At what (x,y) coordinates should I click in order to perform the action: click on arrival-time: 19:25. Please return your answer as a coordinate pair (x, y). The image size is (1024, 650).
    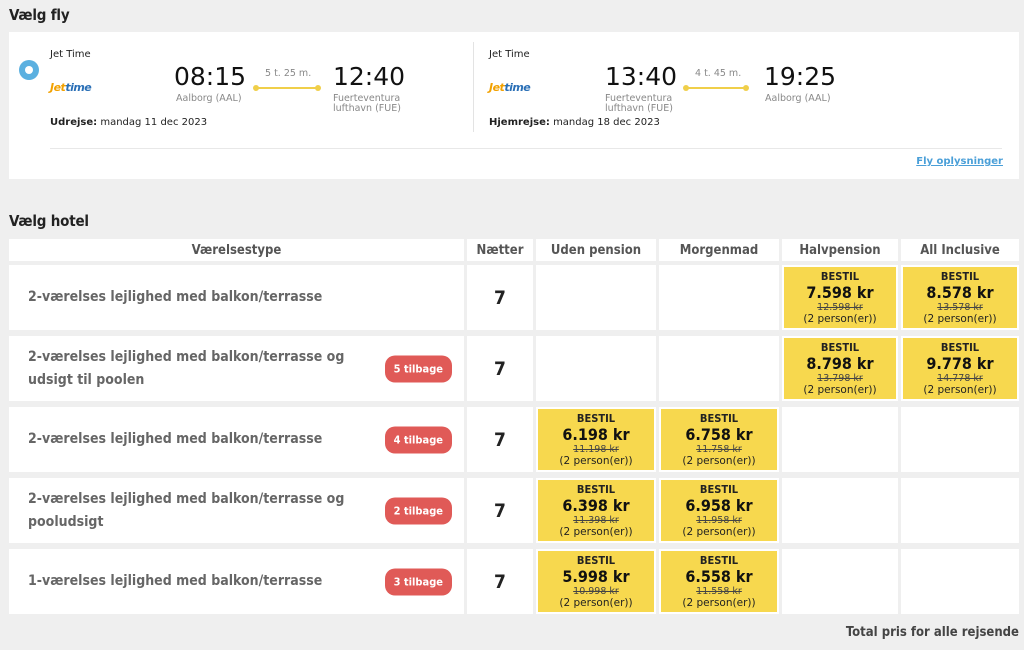
    Looking at the image, I should click on (800, 76).